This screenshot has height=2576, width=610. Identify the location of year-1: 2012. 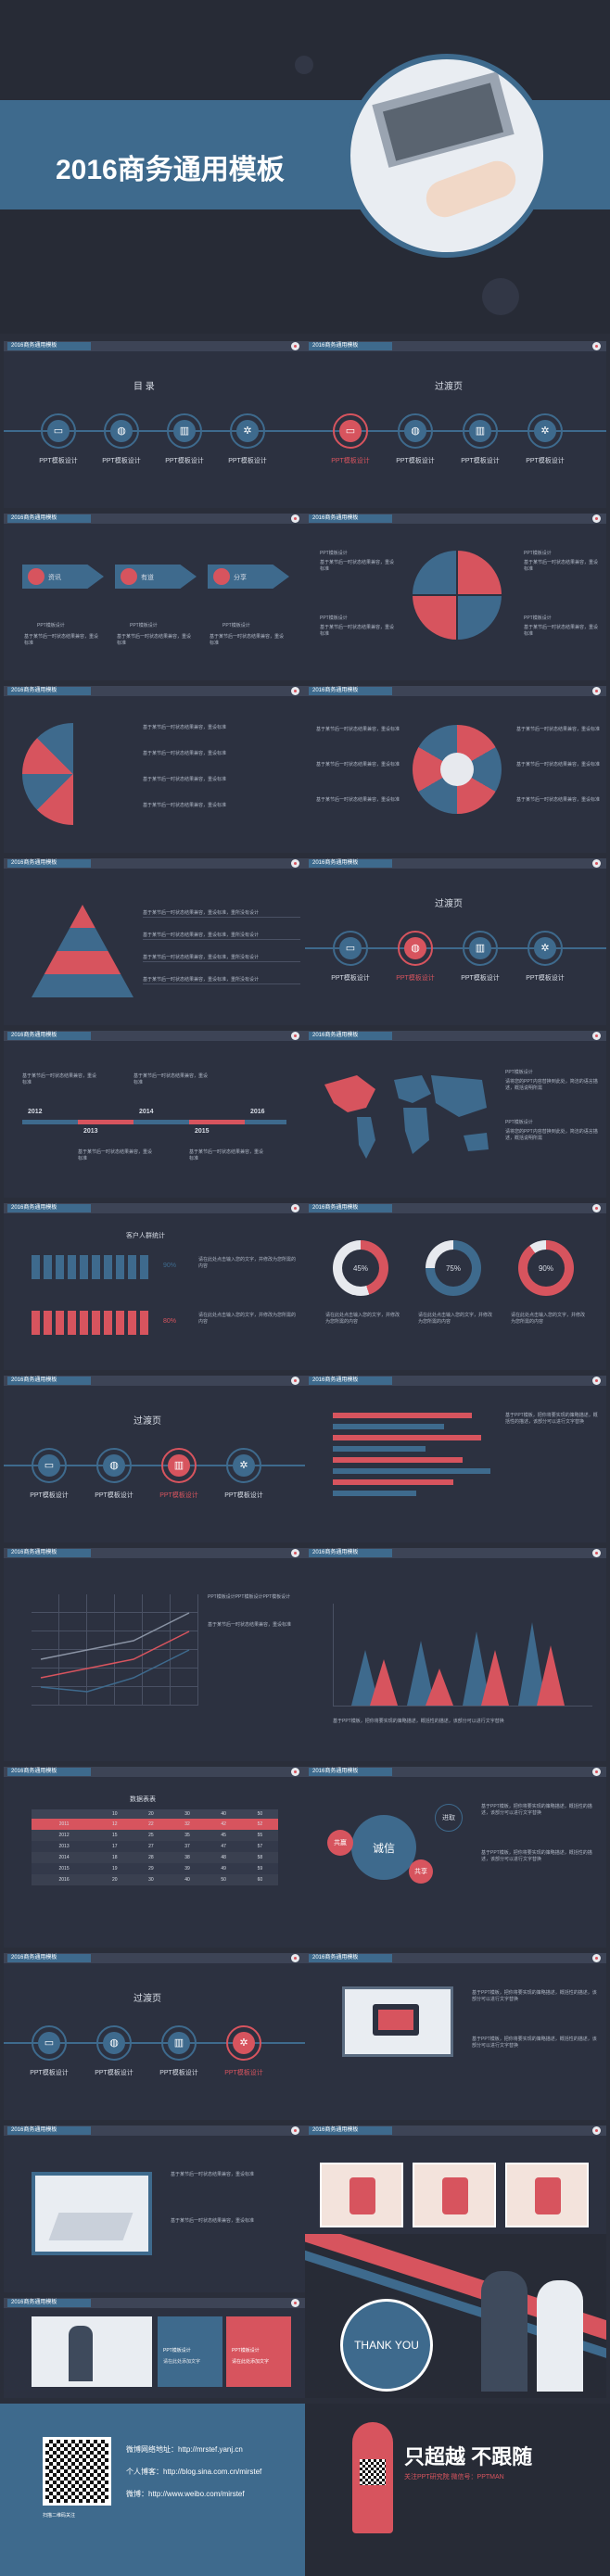
(35, 1112).